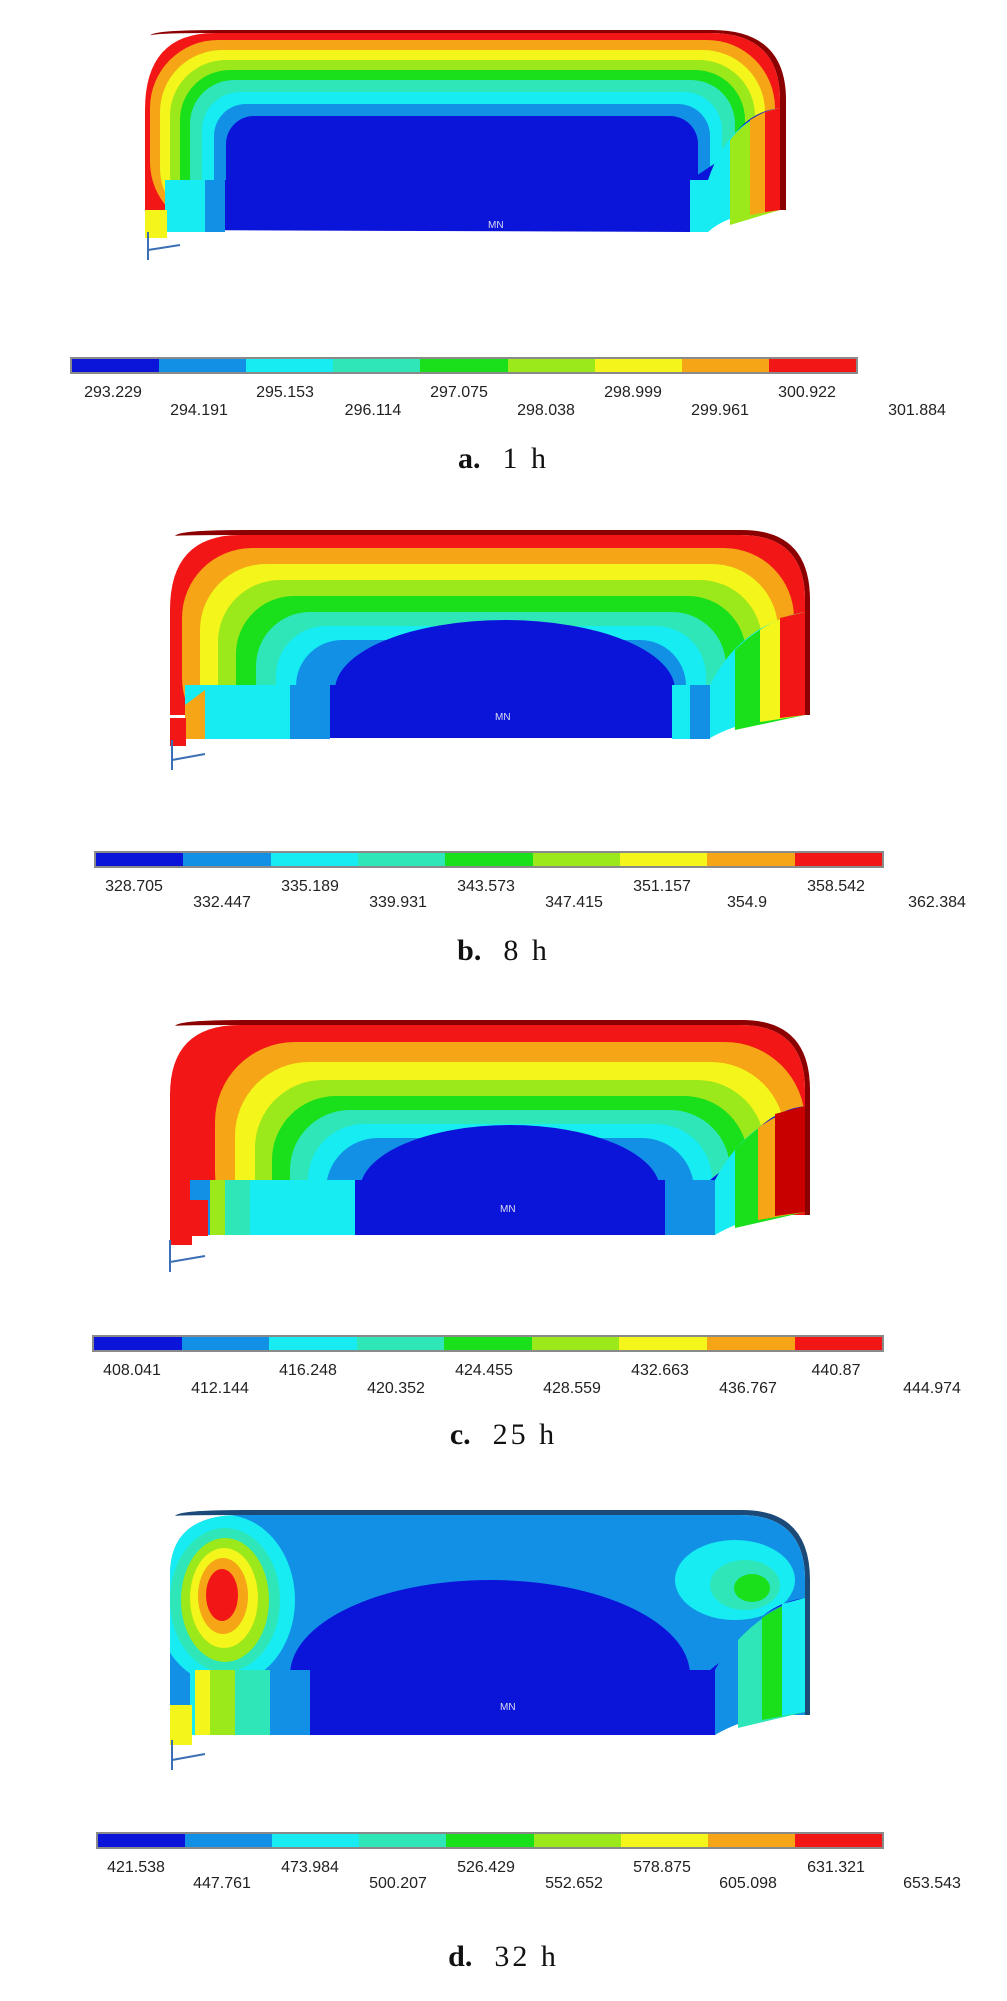 Image resolution: width=1007 pixels, height=2001 pixels. Describe the element at coordinates (748, 1388) in the screenshot. I see `legend-tick: 436.767` at that location.